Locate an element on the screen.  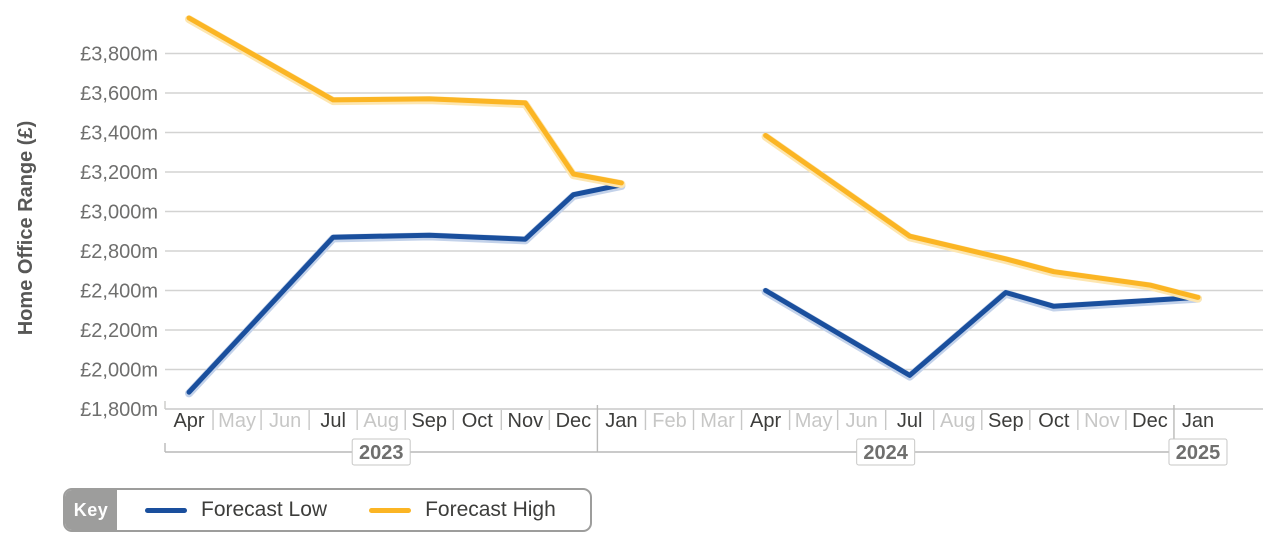
forecast-low-swatch is located at coordinates (166, 510).